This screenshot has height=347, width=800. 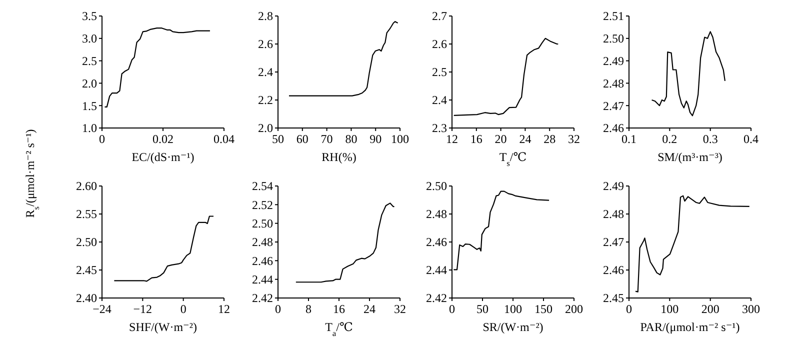 What do you see at coordinates (265, 100) in the screenshot?
I see `y-tick-label: 2.2` at bounding box center [265, 100].